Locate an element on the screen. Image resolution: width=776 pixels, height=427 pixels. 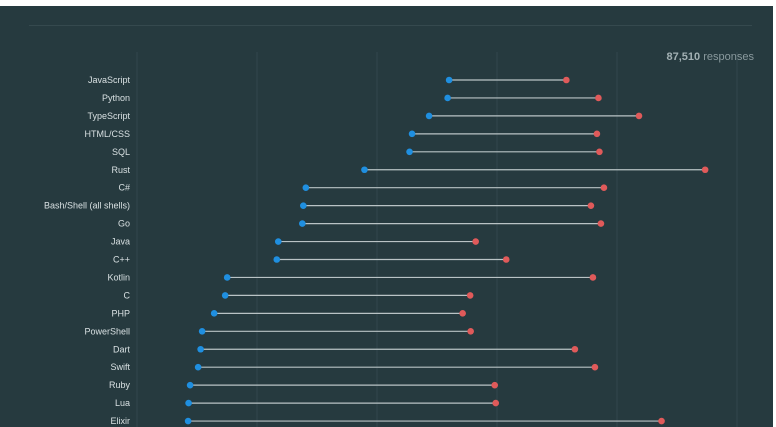
category-label: Bash/Shell (all shells) is located at coordinates (87, 206).